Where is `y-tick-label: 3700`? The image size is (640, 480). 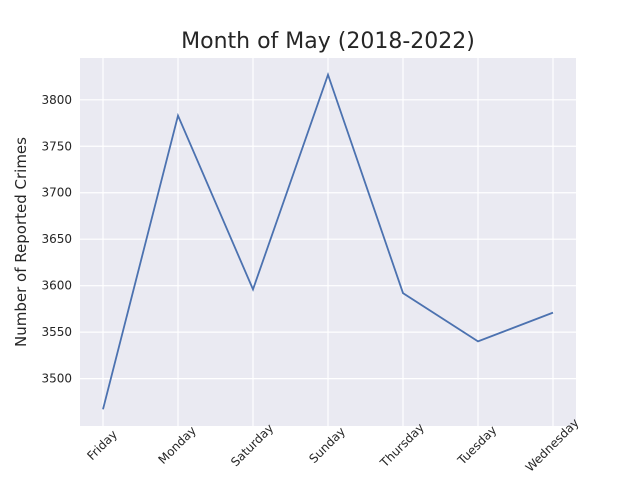 y-tick-label: 3700 is located at coordinates (56, 193).